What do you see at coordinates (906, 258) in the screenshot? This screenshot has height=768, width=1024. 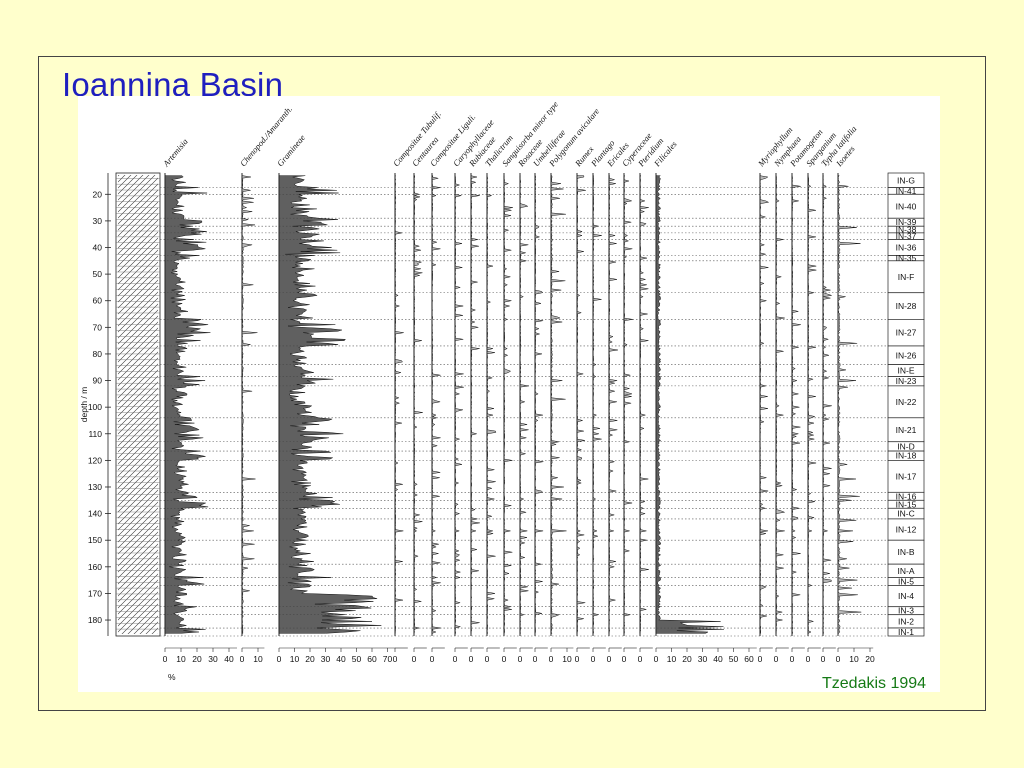 I see `zone-label: IN-35` at bounding box center [906, 258].